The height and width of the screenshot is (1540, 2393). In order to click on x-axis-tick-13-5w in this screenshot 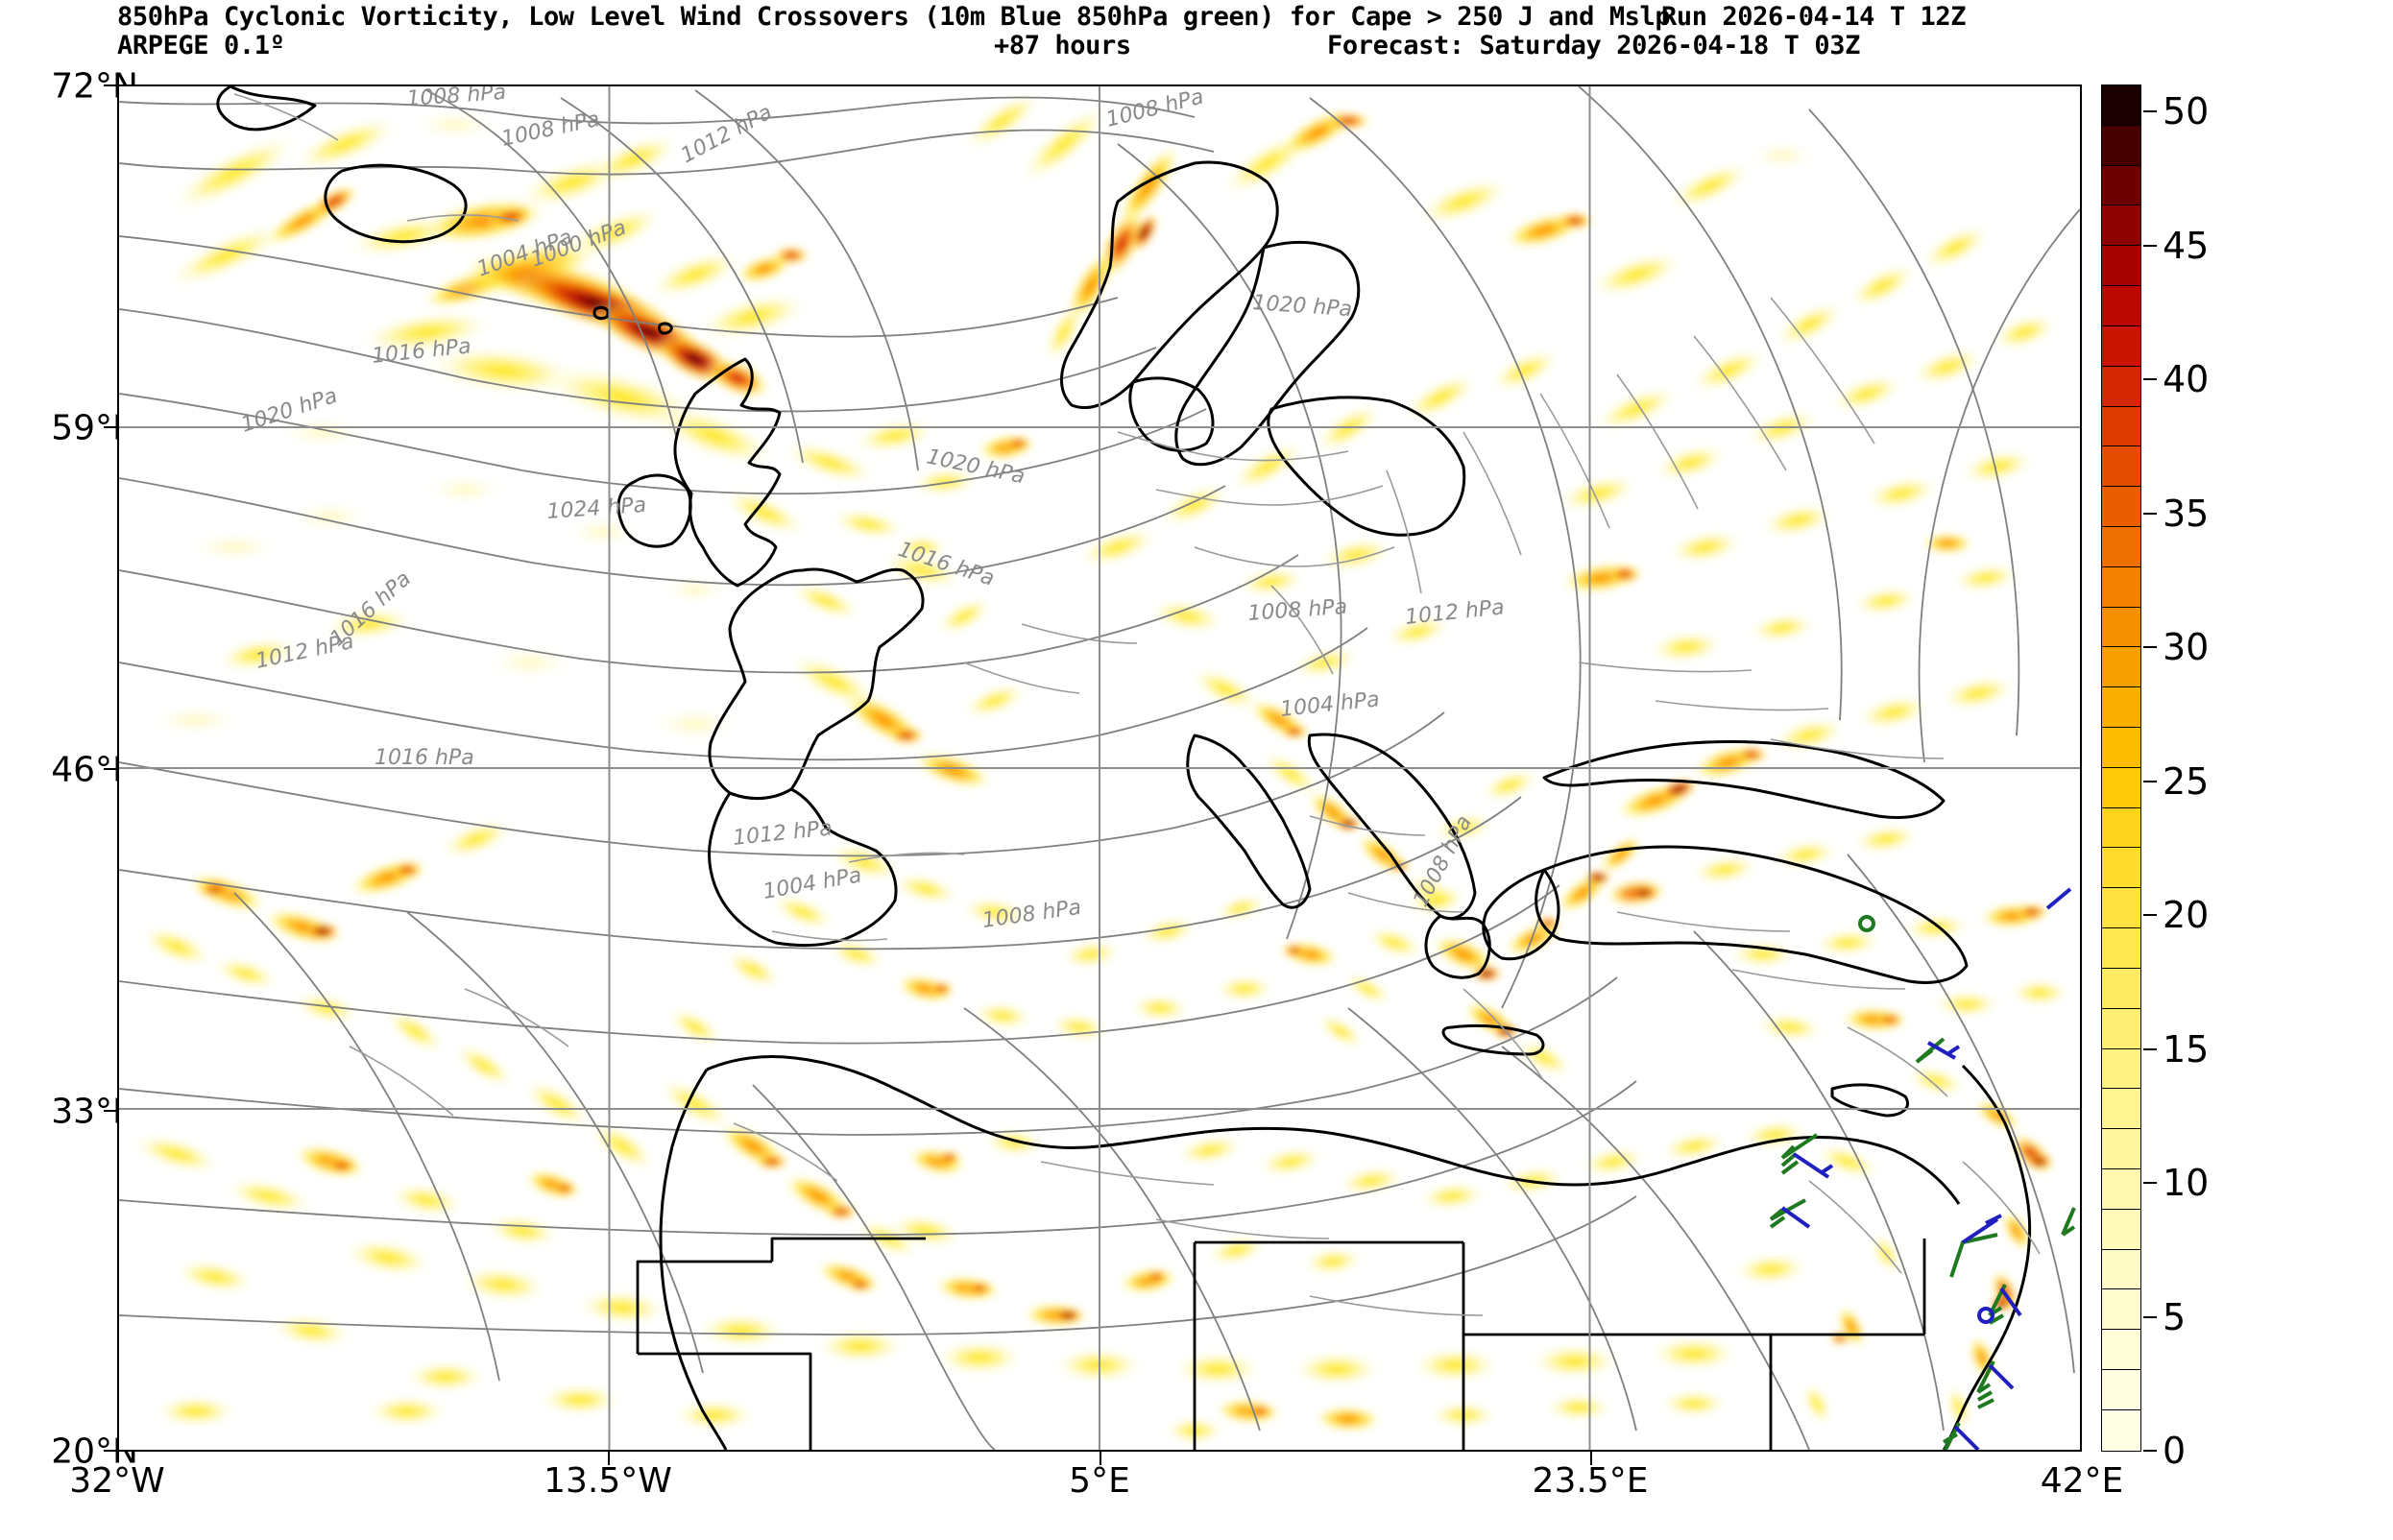, I will do `click(609, 1459)`.